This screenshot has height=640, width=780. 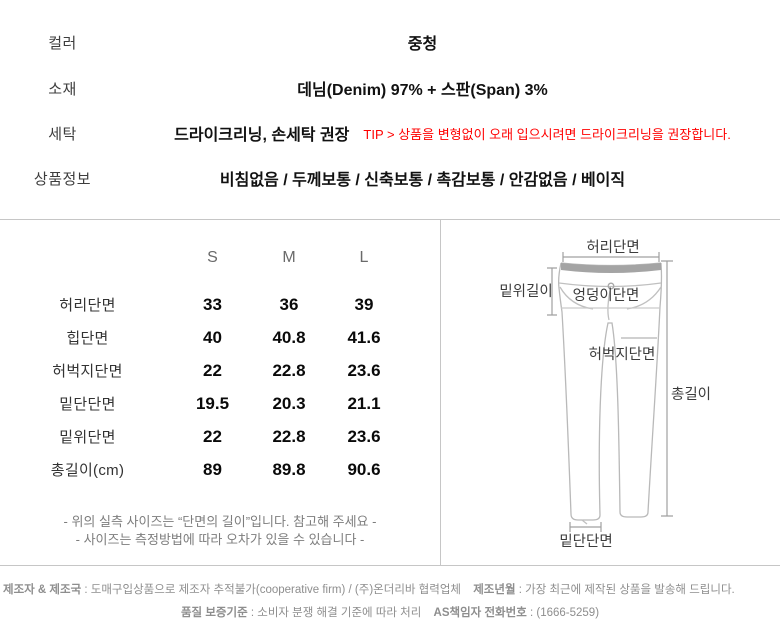 What do you see at coordinates (364, 436) in the screenshot?
I see `rise-l: 23.6` at bounding box center [364, 436].